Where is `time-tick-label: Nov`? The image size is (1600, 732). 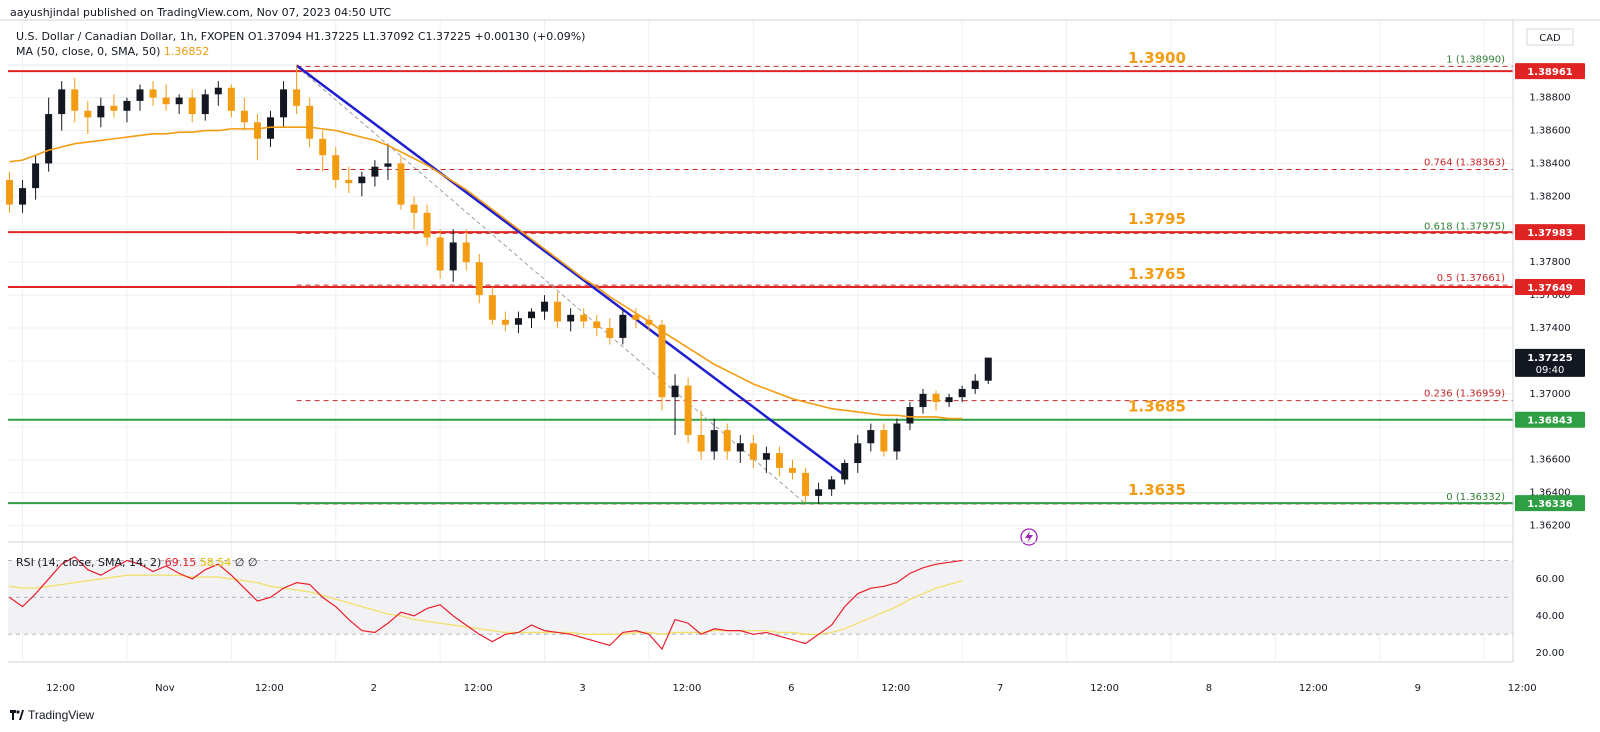
time-tick-label: Nov is located at coordinates (165, 688).